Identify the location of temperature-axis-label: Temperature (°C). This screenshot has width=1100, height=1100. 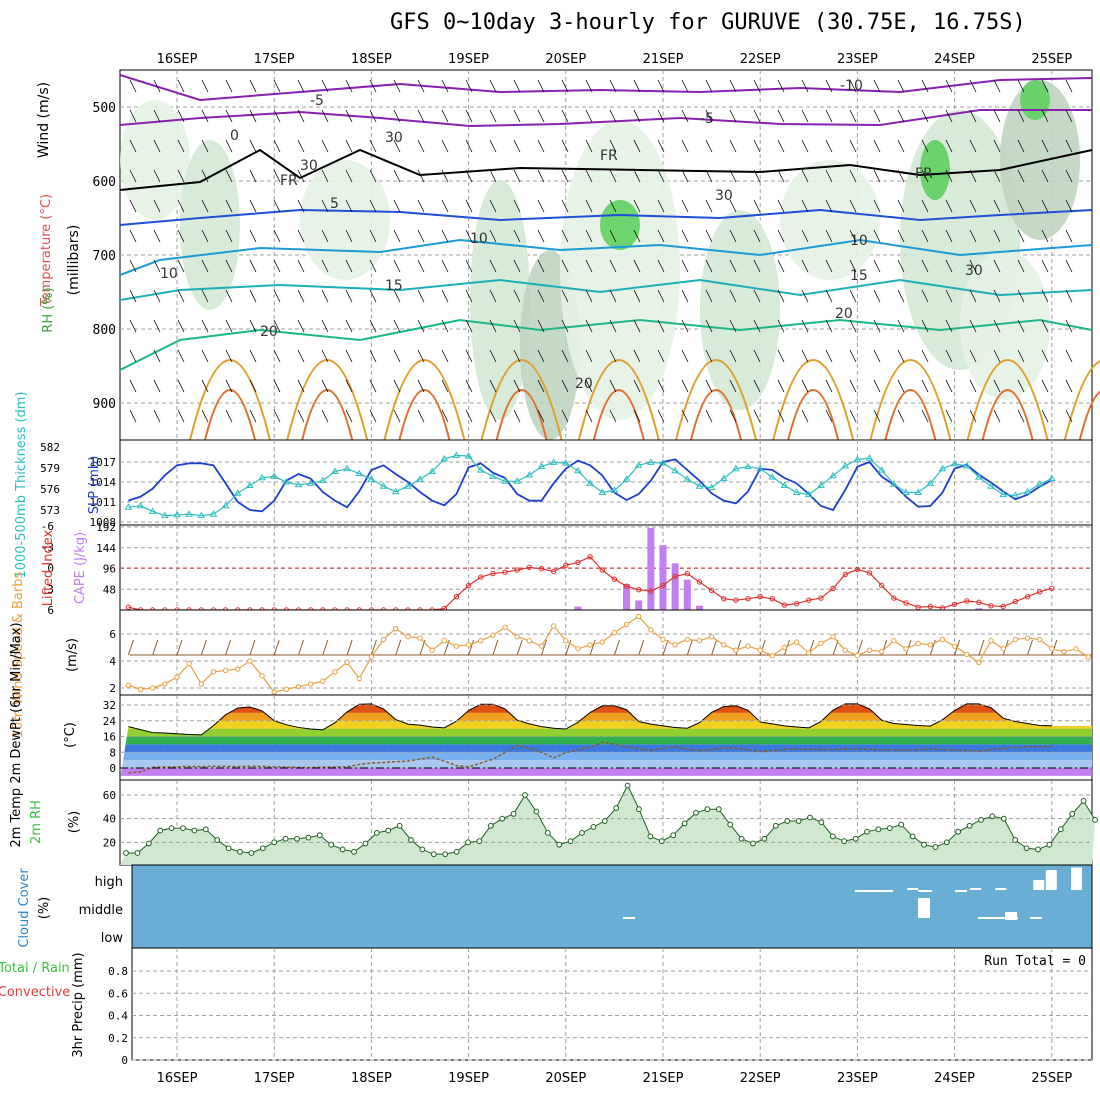
(46, 250).